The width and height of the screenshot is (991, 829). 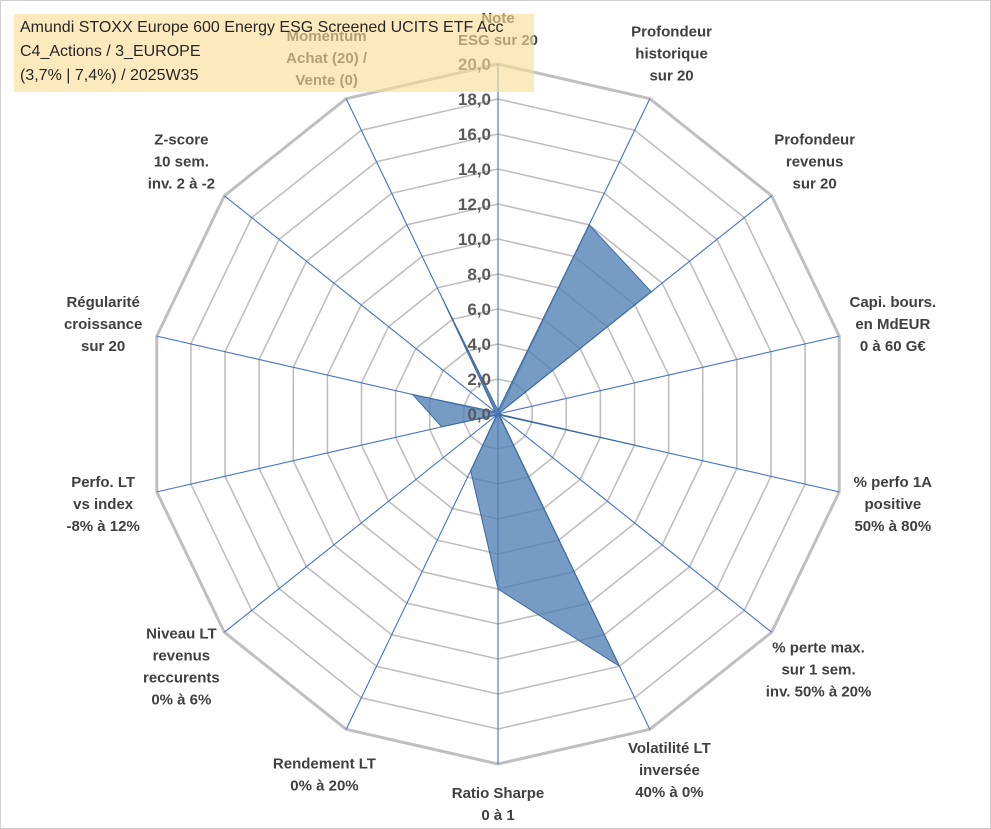 I want to click on category-label: Perfo. LT vs index -8% à 12%, so click(x=102, y=504).